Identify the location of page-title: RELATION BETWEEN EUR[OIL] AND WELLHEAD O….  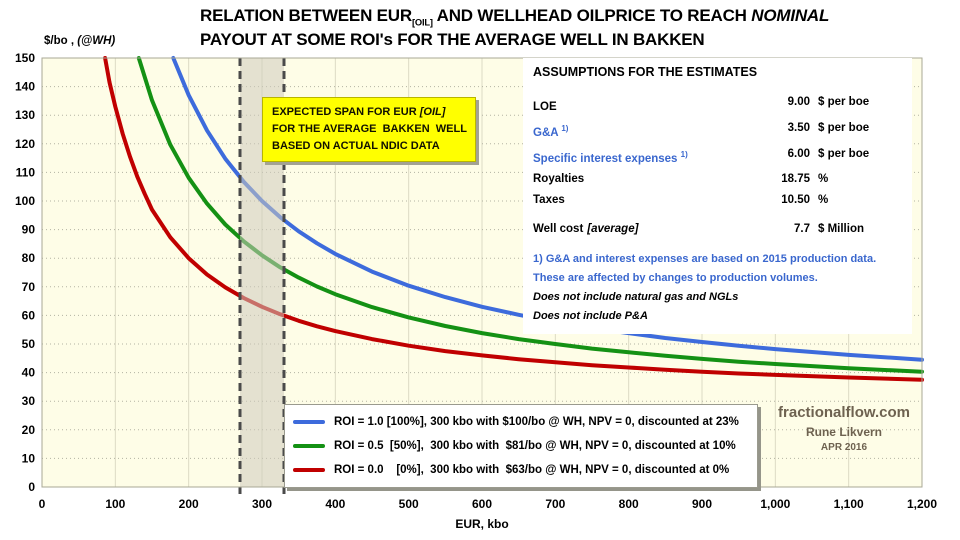
(570, 28).